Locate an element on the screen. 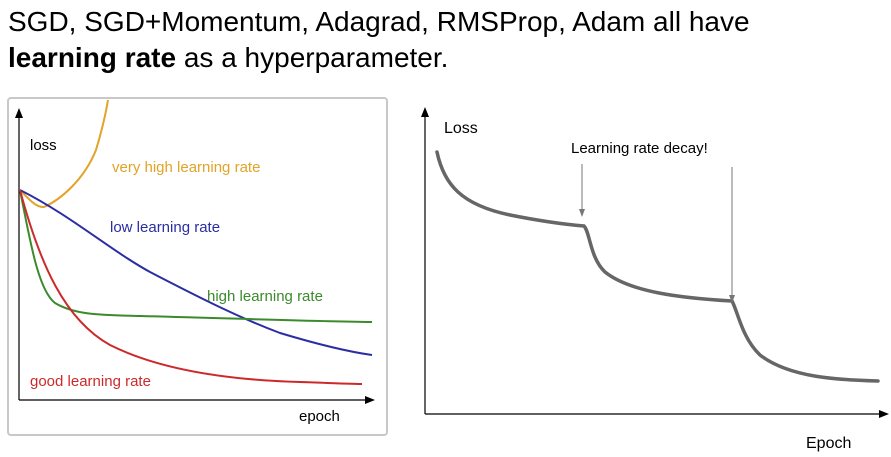 The height and width of the screenshot is (457, 891). curve-low-learning-rate is located at coordinates (196, 272).